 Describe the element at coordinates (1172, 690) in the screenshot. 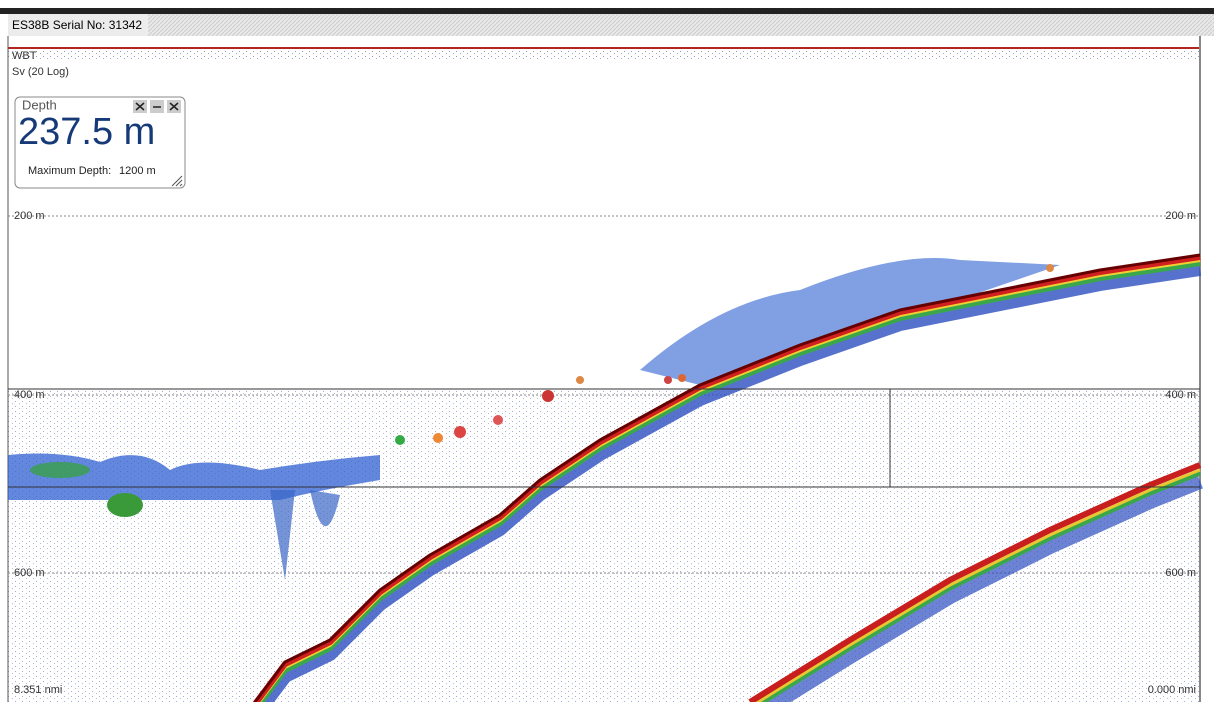

I see `distance-end: 0.000 nmi` at that location.